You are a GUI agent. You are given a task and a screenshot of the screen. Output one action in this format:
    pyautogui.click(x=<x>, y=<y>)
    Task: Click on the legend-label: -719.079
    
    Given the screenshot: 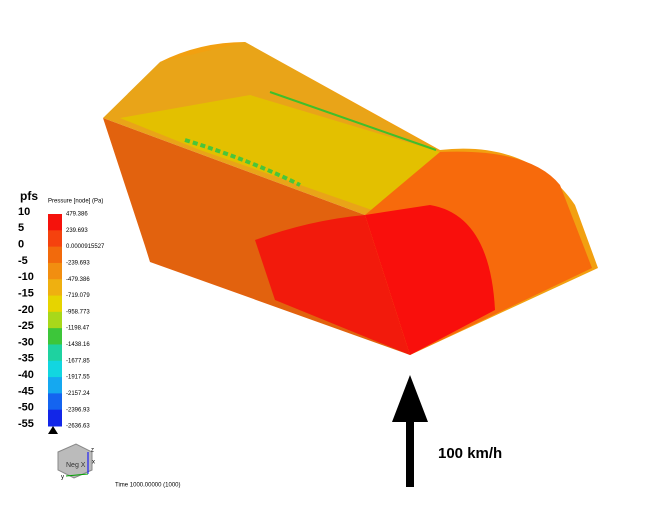 What is the action you would take?
    pyautogui.click(x=78, y=296)
    